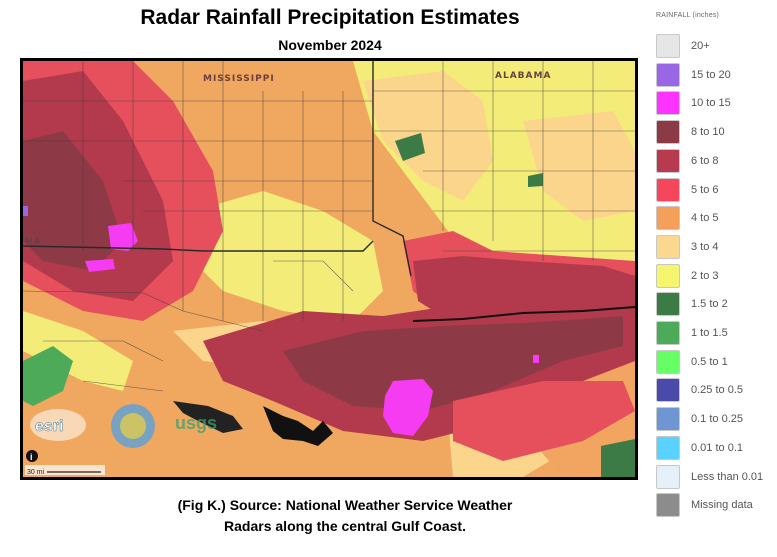 Image resolution: width=777 pixels, height=557 pixels. What do you see at coordinates (25, 211) in the screenshot?
I see `rain-zone-15to20-speck` at bounding box center [25, 211].